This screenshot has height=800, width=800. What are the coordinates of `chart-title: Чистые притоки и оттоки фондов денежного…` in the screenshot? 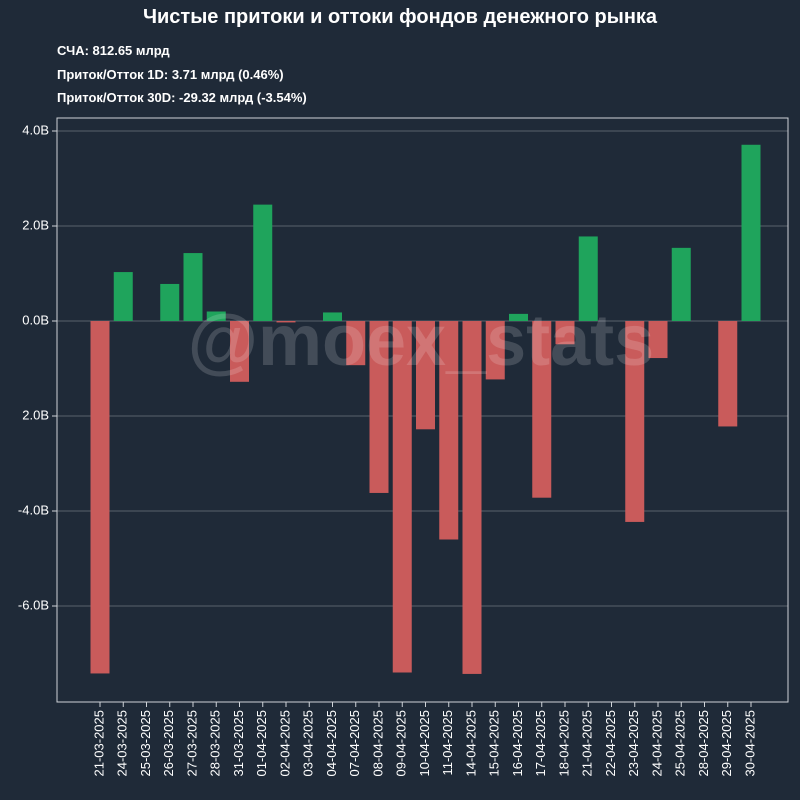 It's located at (400, 17).